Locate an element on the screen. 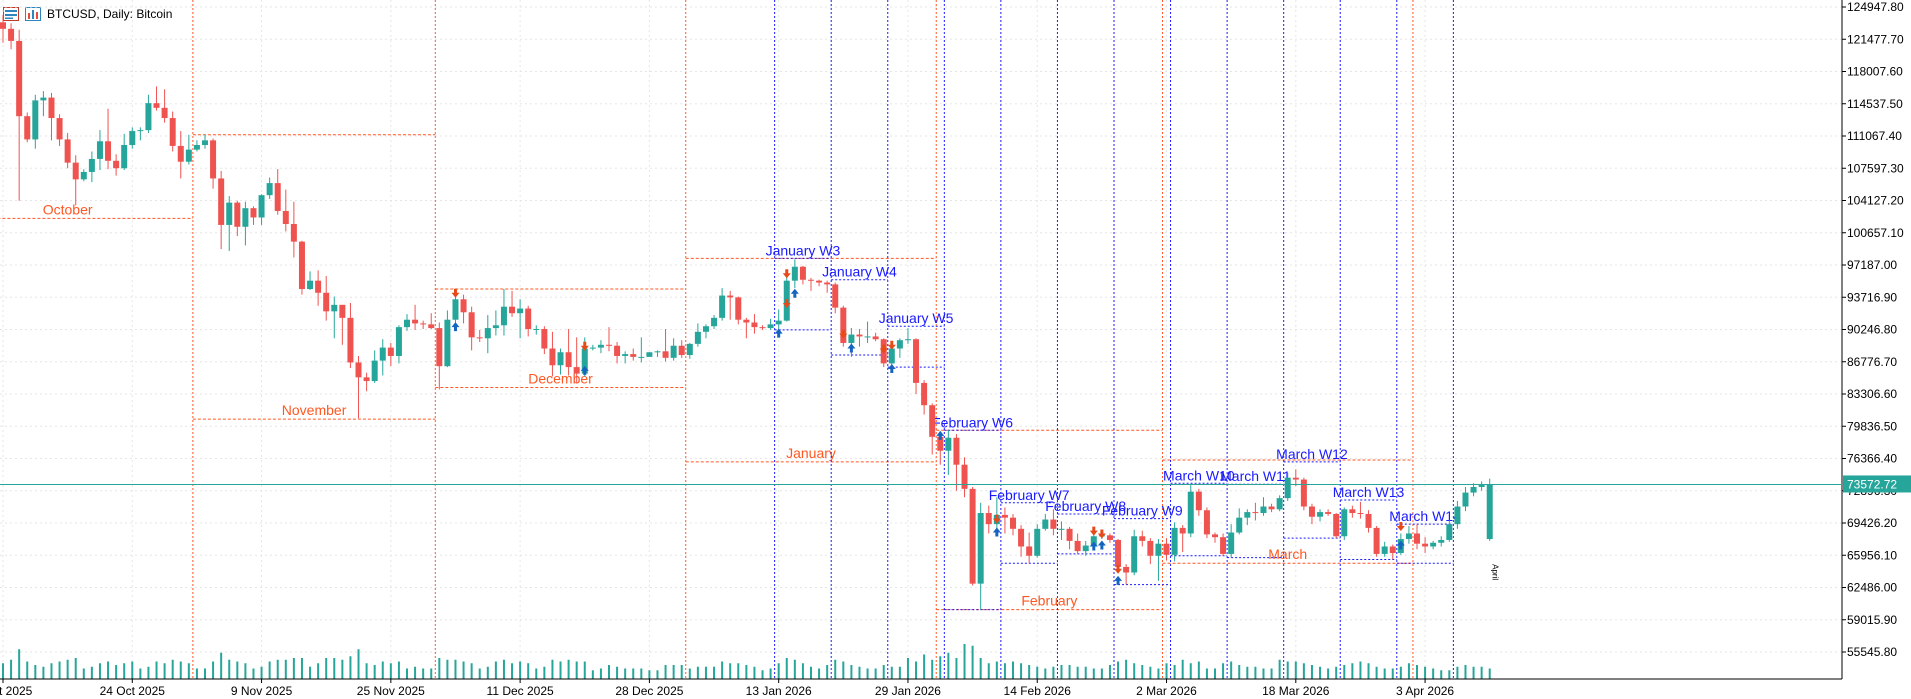 The width and height of the screenshot is (1911, 699). month-label: January is located at coordinates (811, 453).